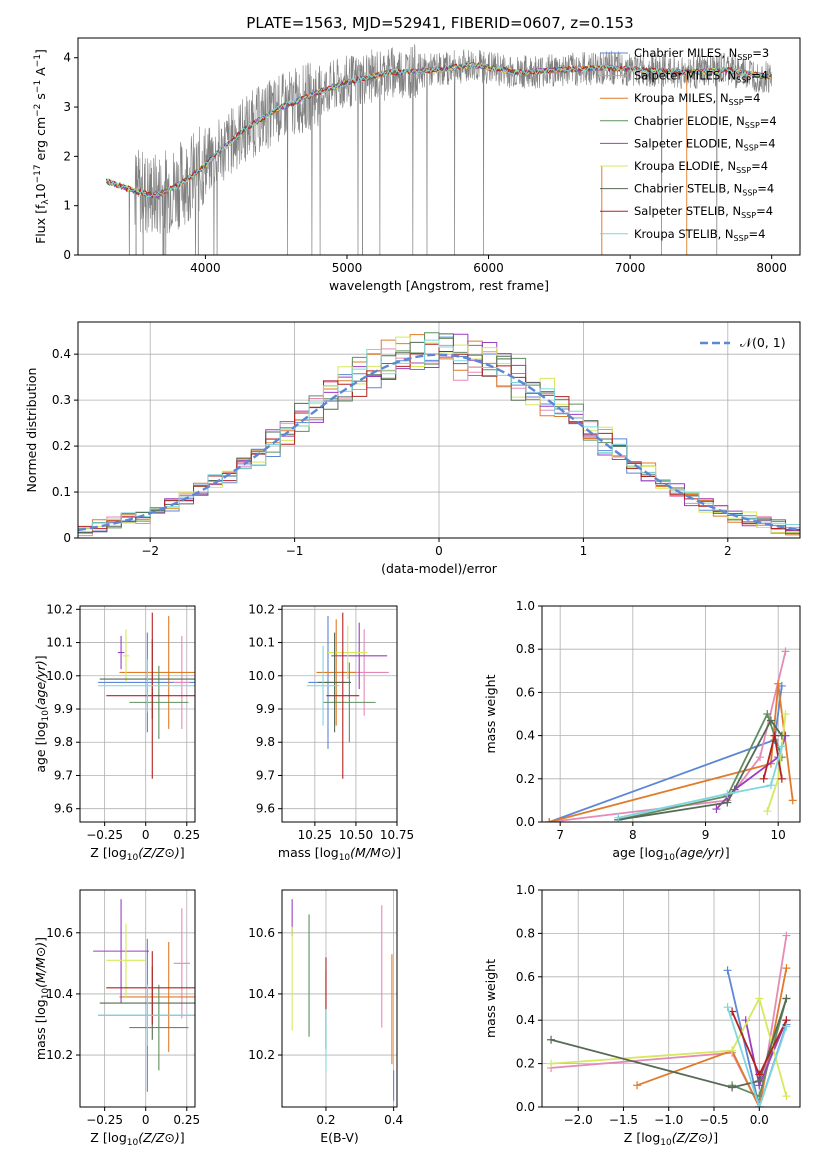  What do you see at coordinates (42, 998) in the screenshot?
I see `mass_vs_Z-ylabel: mass [log10(M/M⊙)]` at bounding box center [42, 998].